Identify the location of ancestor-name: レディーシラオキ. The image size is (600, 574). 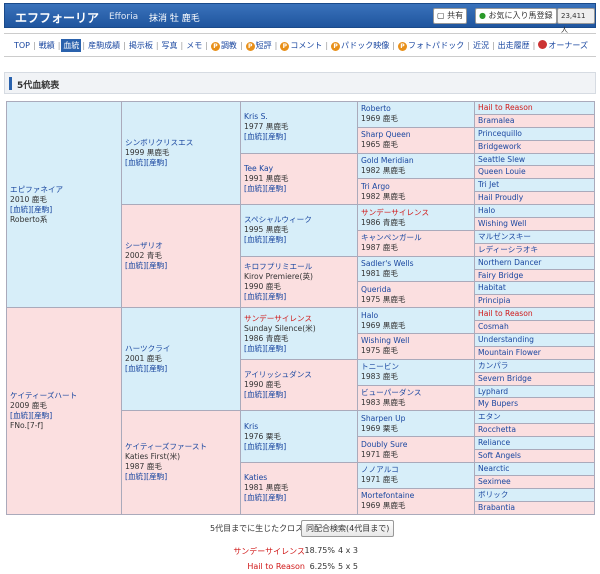
(508, 249).